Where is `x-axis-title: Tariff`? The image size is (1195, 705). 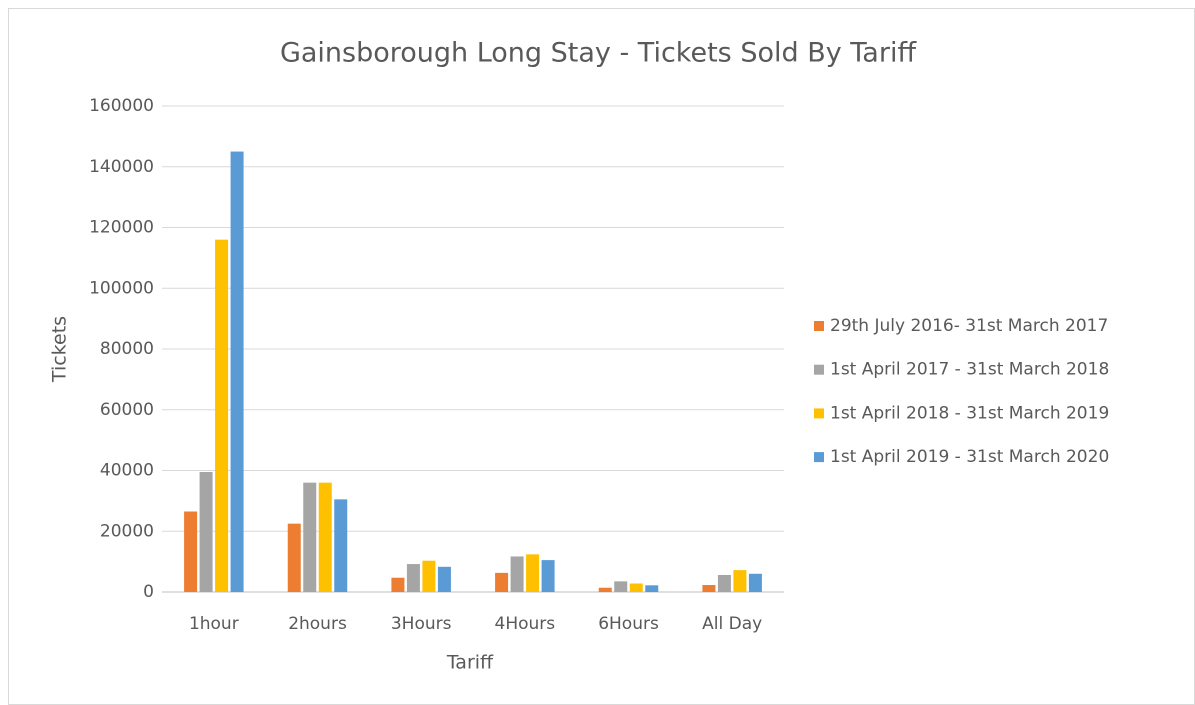
x-axis-title: Tariff is located at coordinates (470, 663).